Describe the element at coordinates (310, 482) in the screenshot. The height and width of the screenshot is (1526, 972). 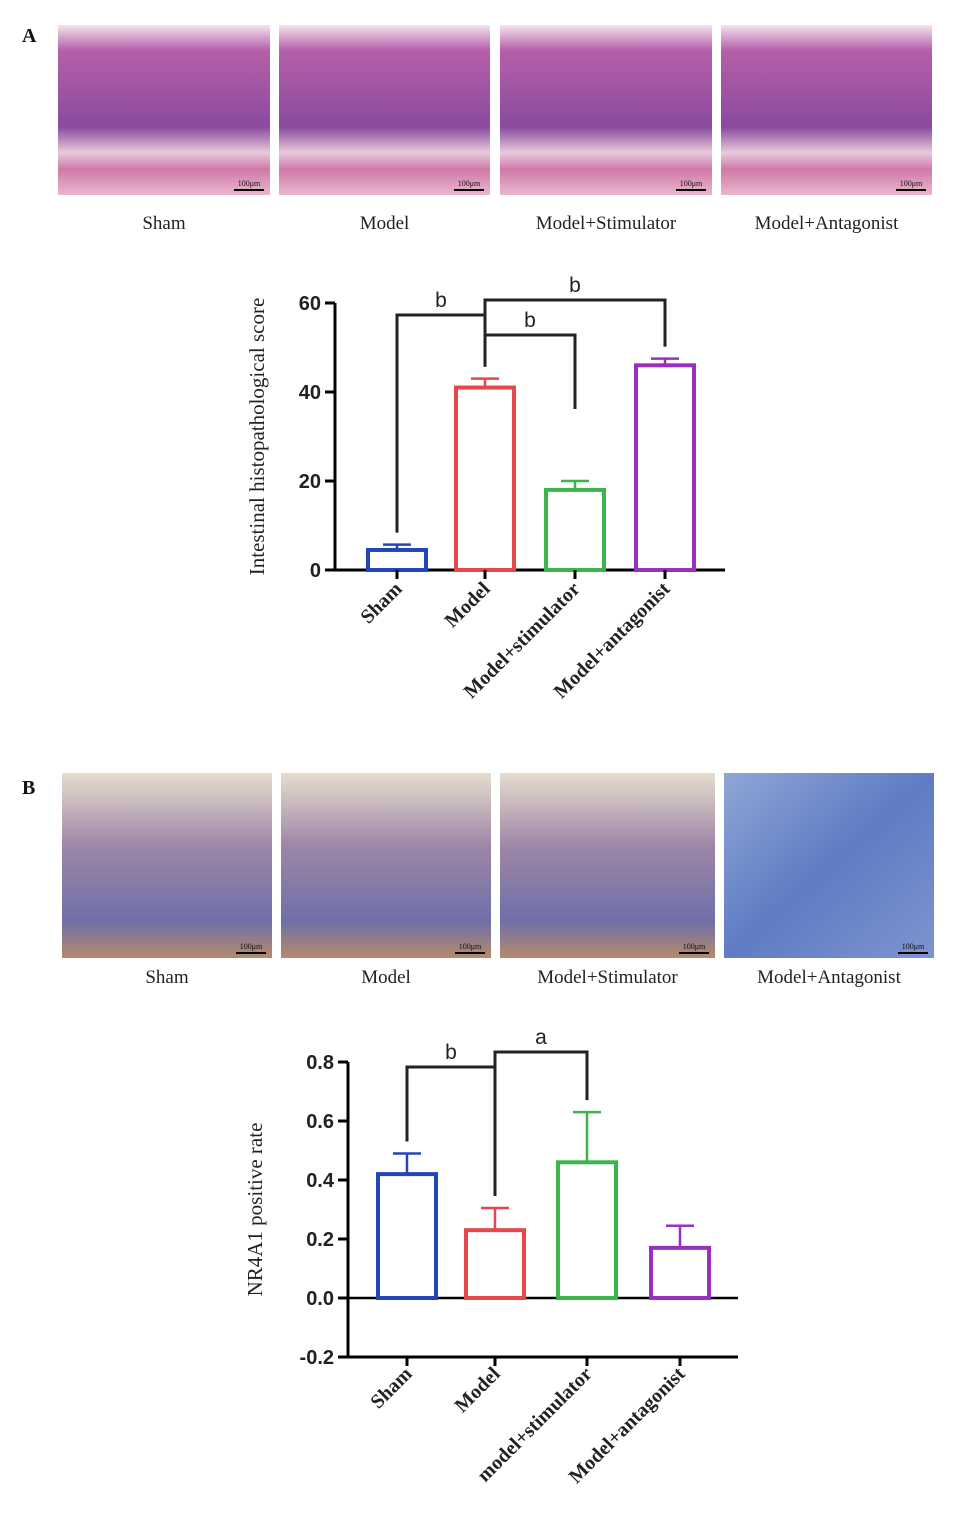
I see `y-tick-label: 20` at that location.